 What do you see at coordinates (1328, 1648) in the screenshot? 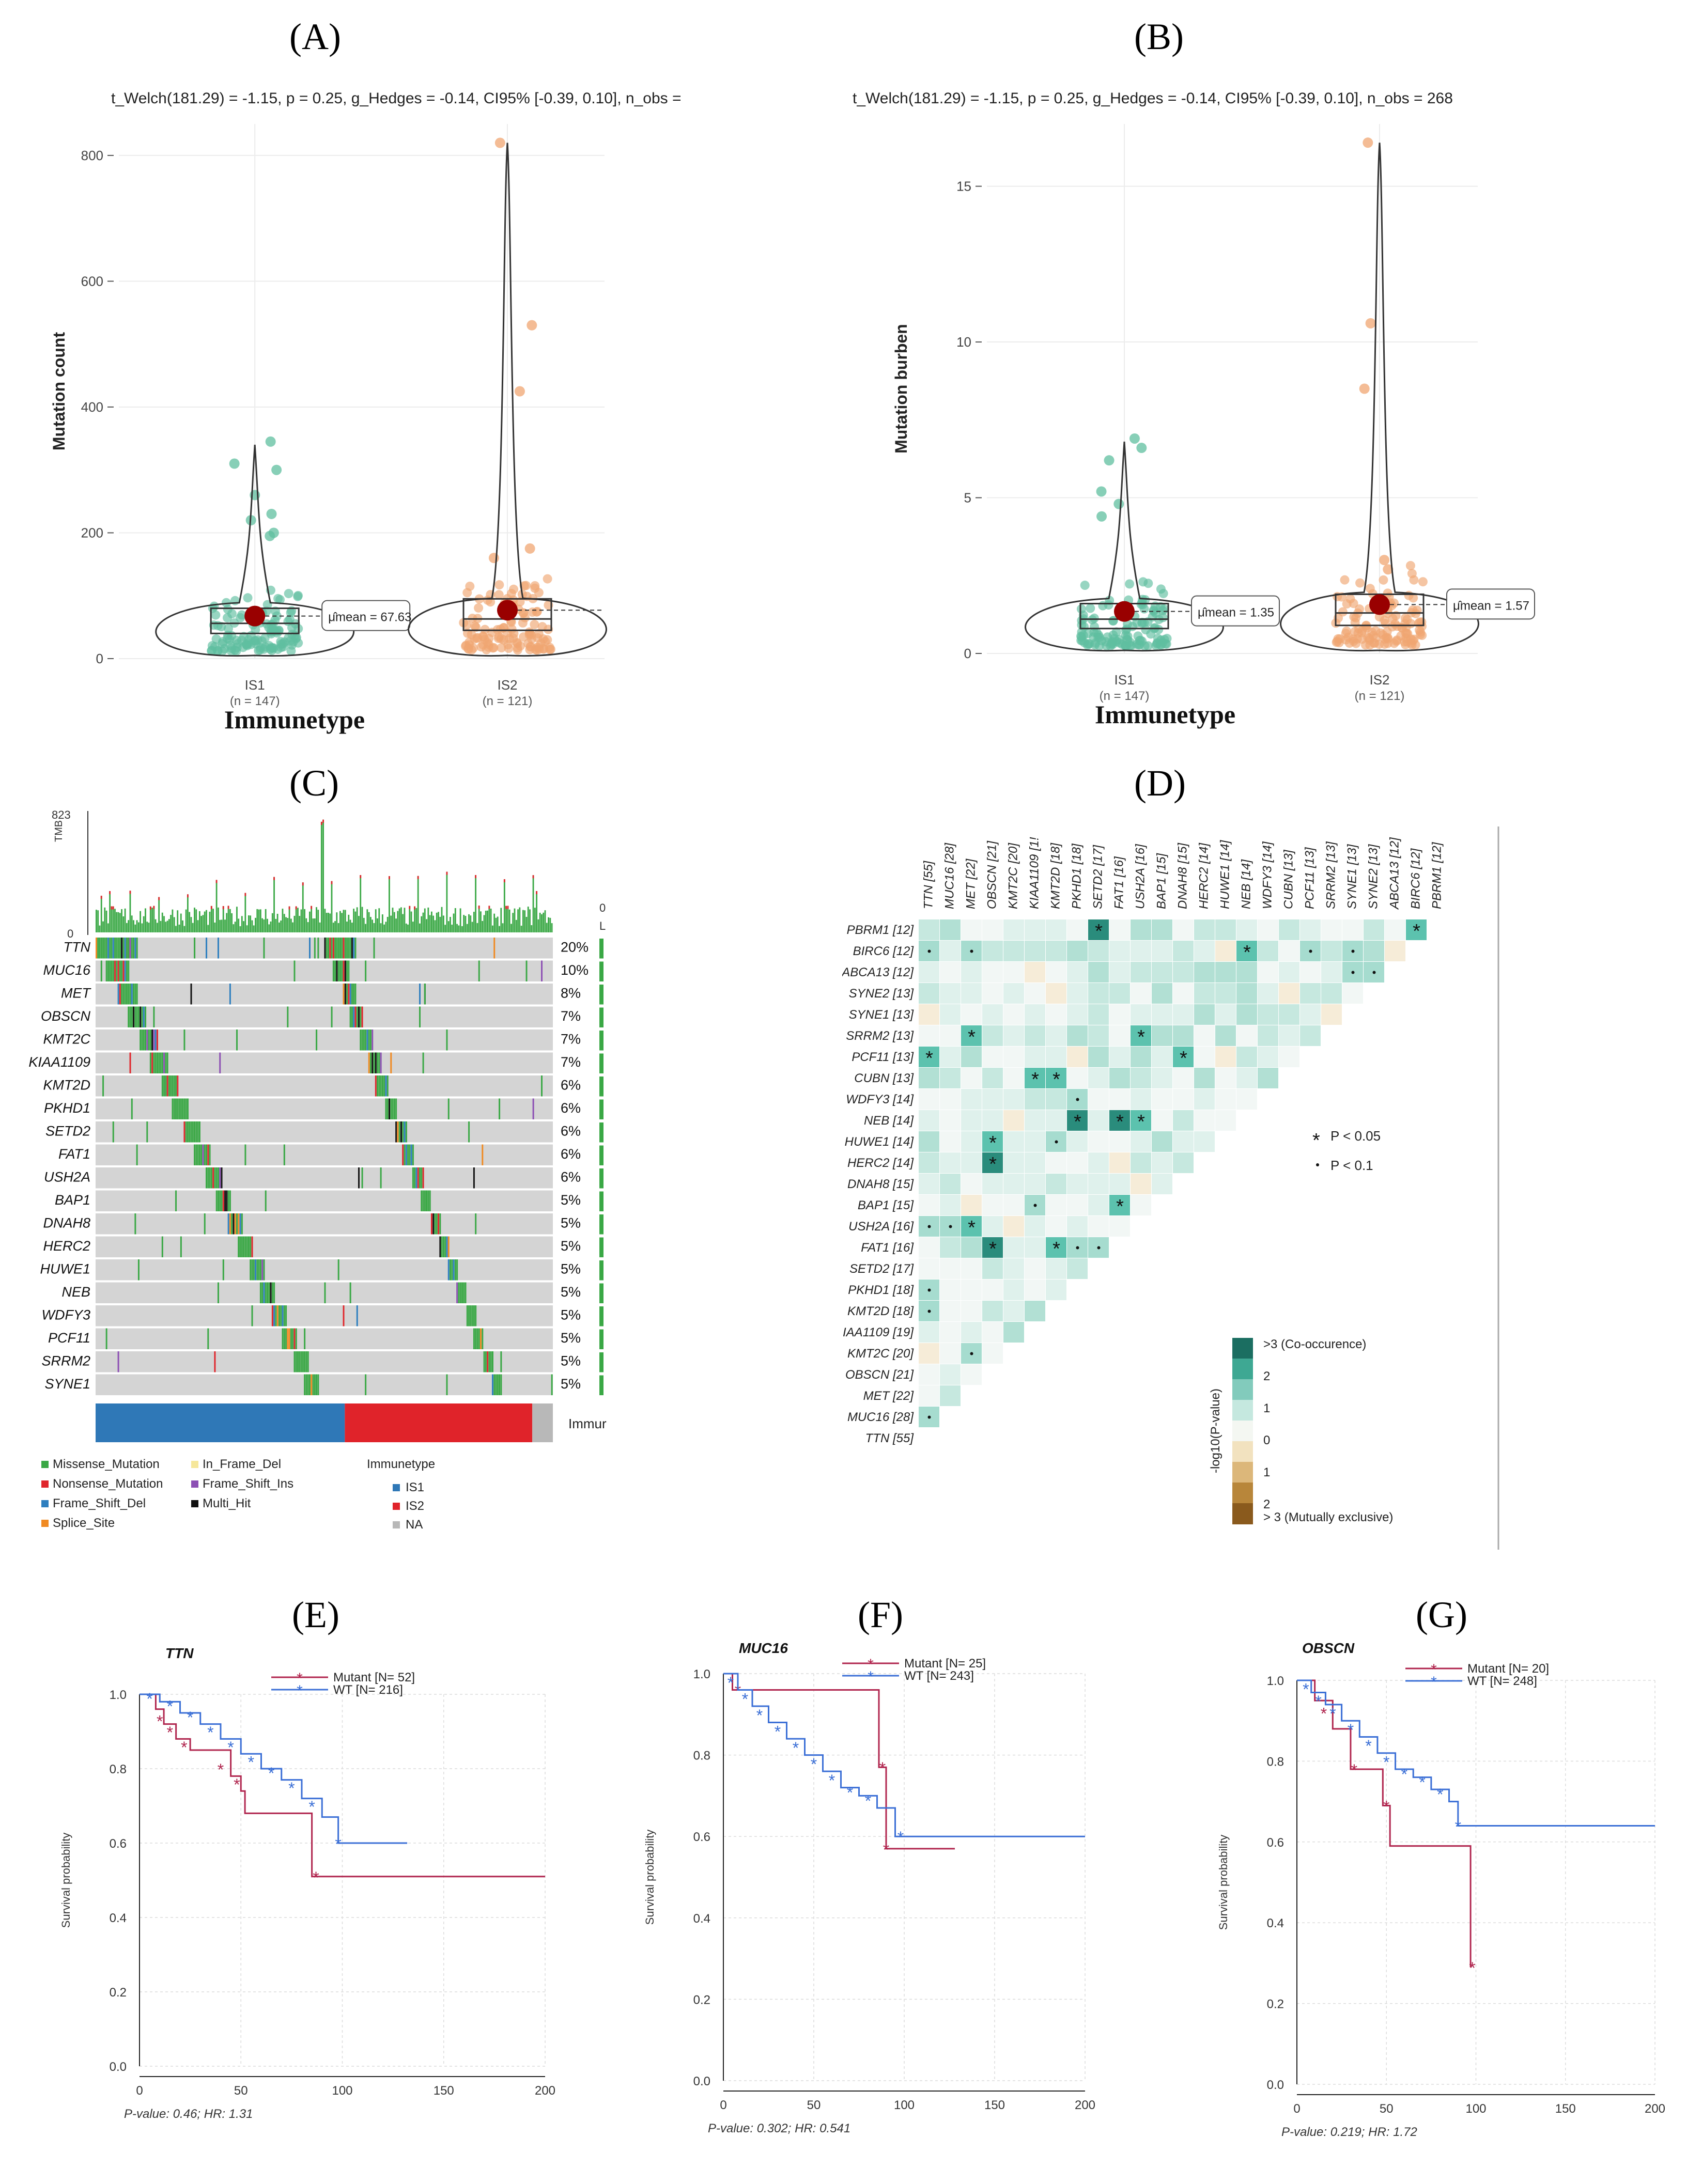
I see `km-title: OBSCN` at bounding box center [1328, 1648].